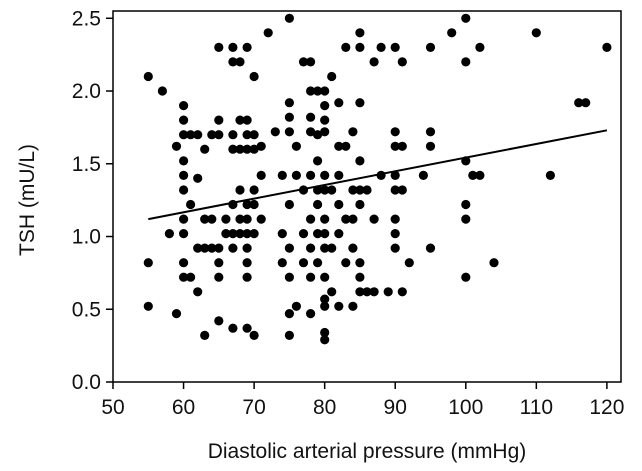  Describe the element at coordinates (395, 407) in the screenshot. I see `x-tick-label: 90` at that location.